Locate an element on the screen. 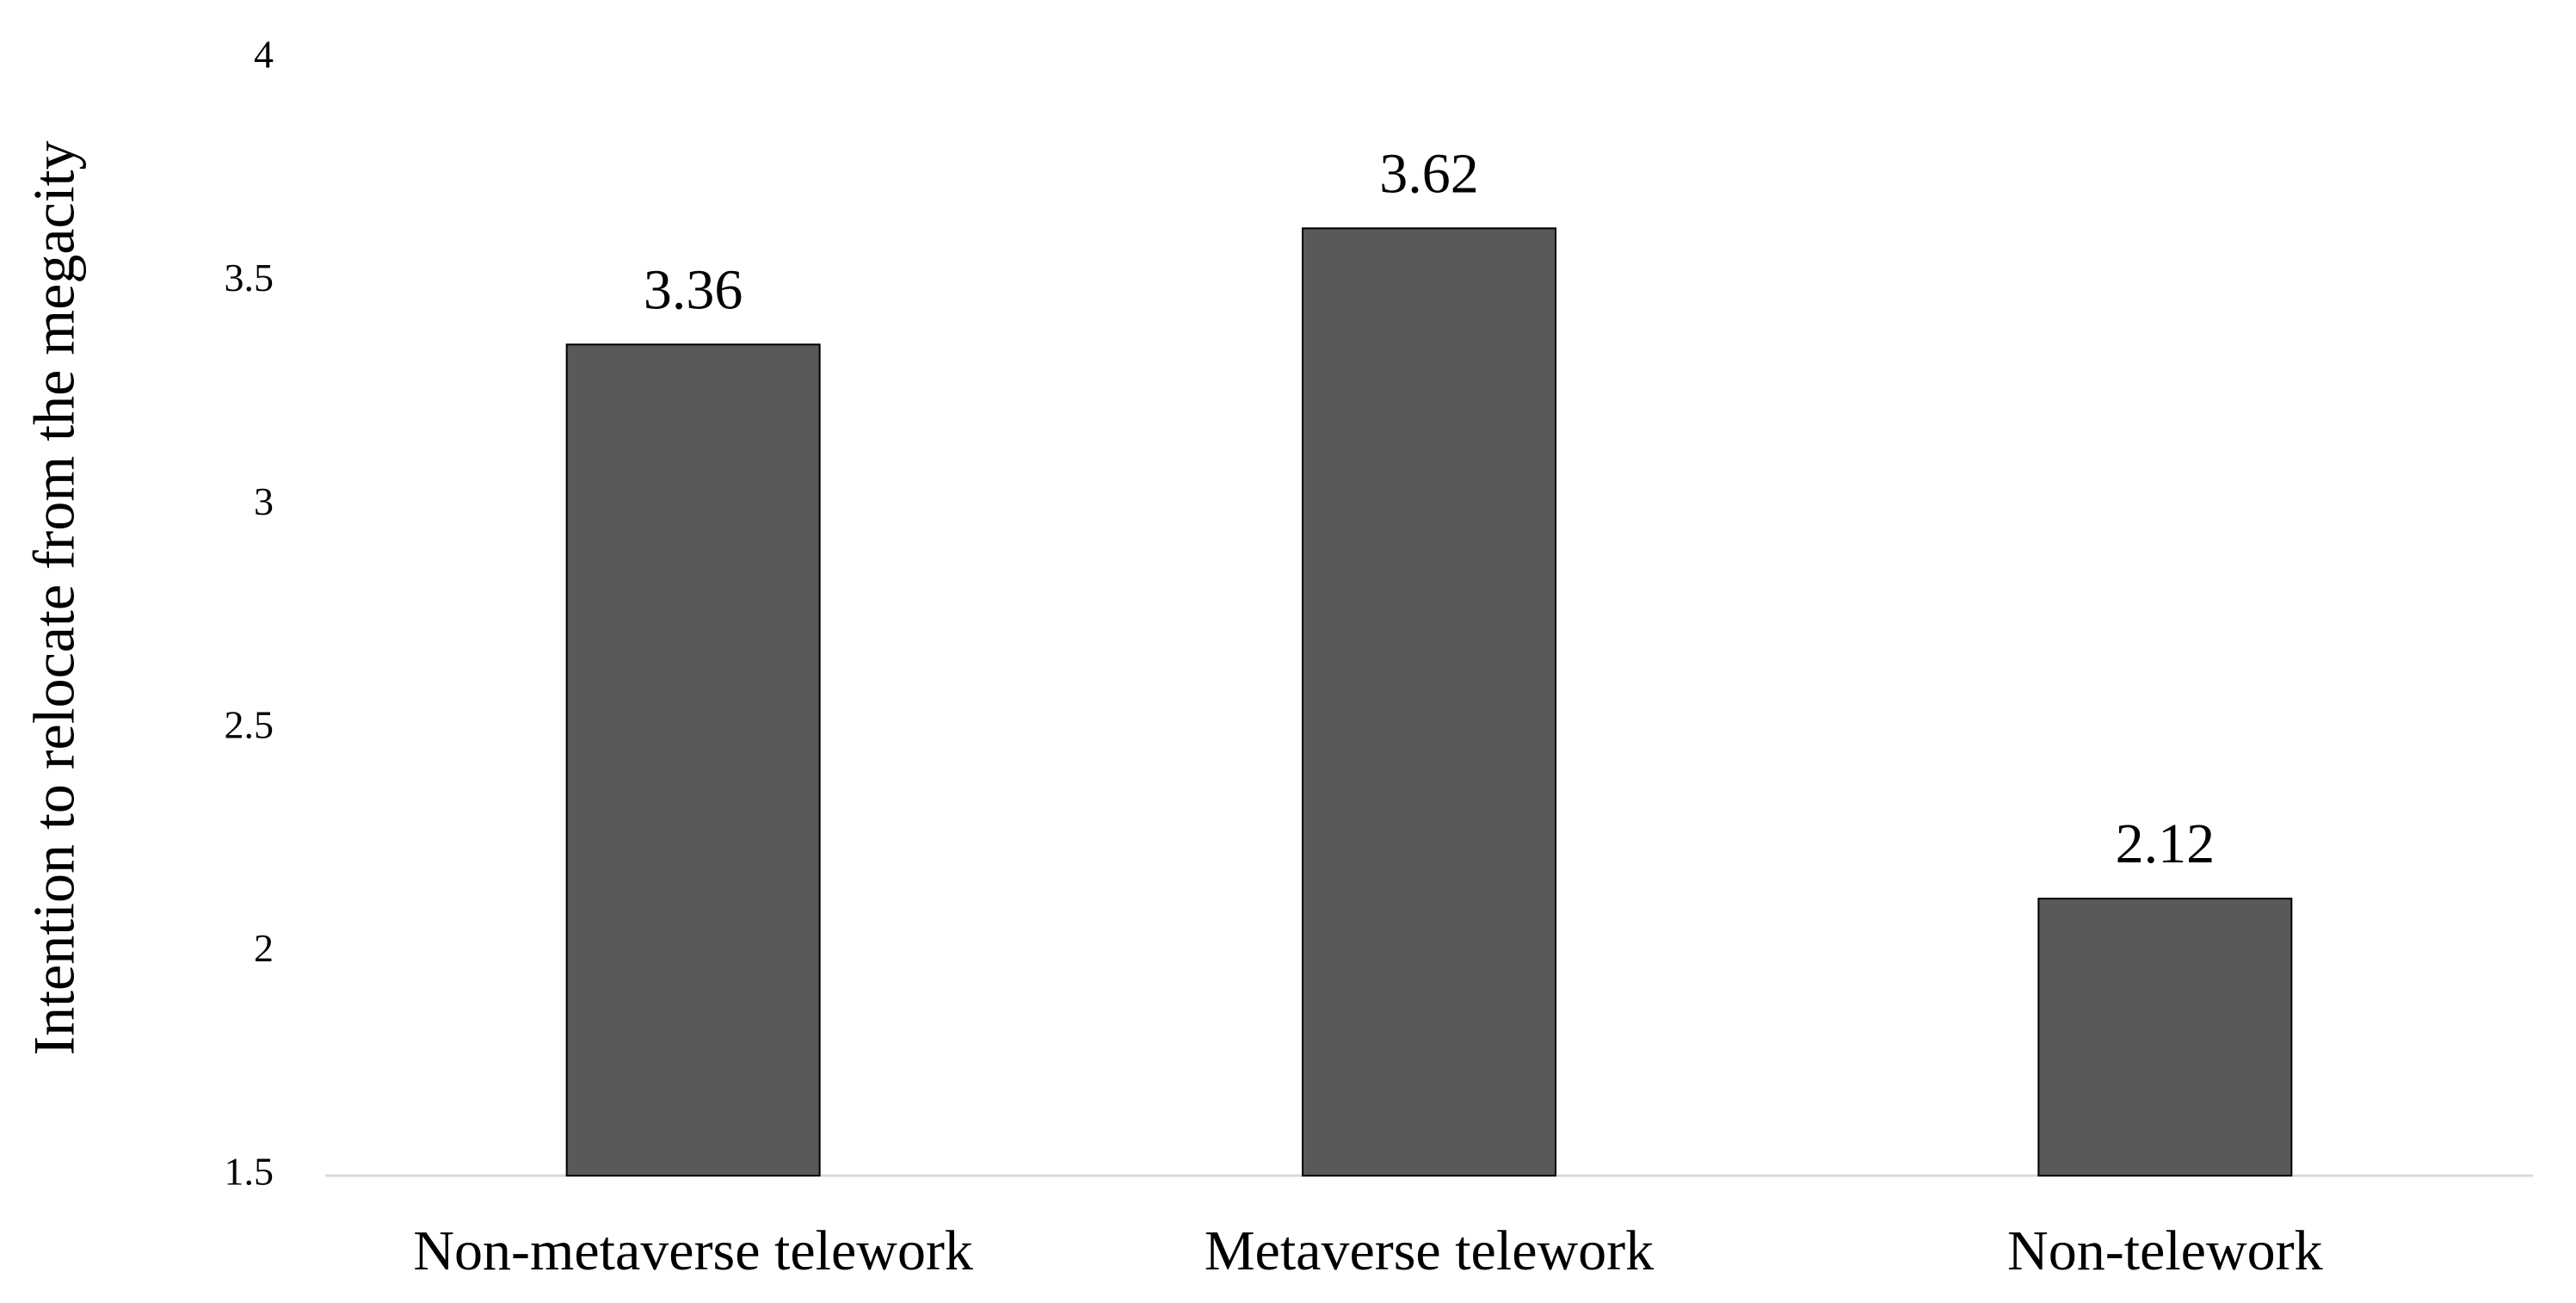 This screenshot has width=2576, height=1303. data-label: 3.36 is located at coordinates (693, 289).